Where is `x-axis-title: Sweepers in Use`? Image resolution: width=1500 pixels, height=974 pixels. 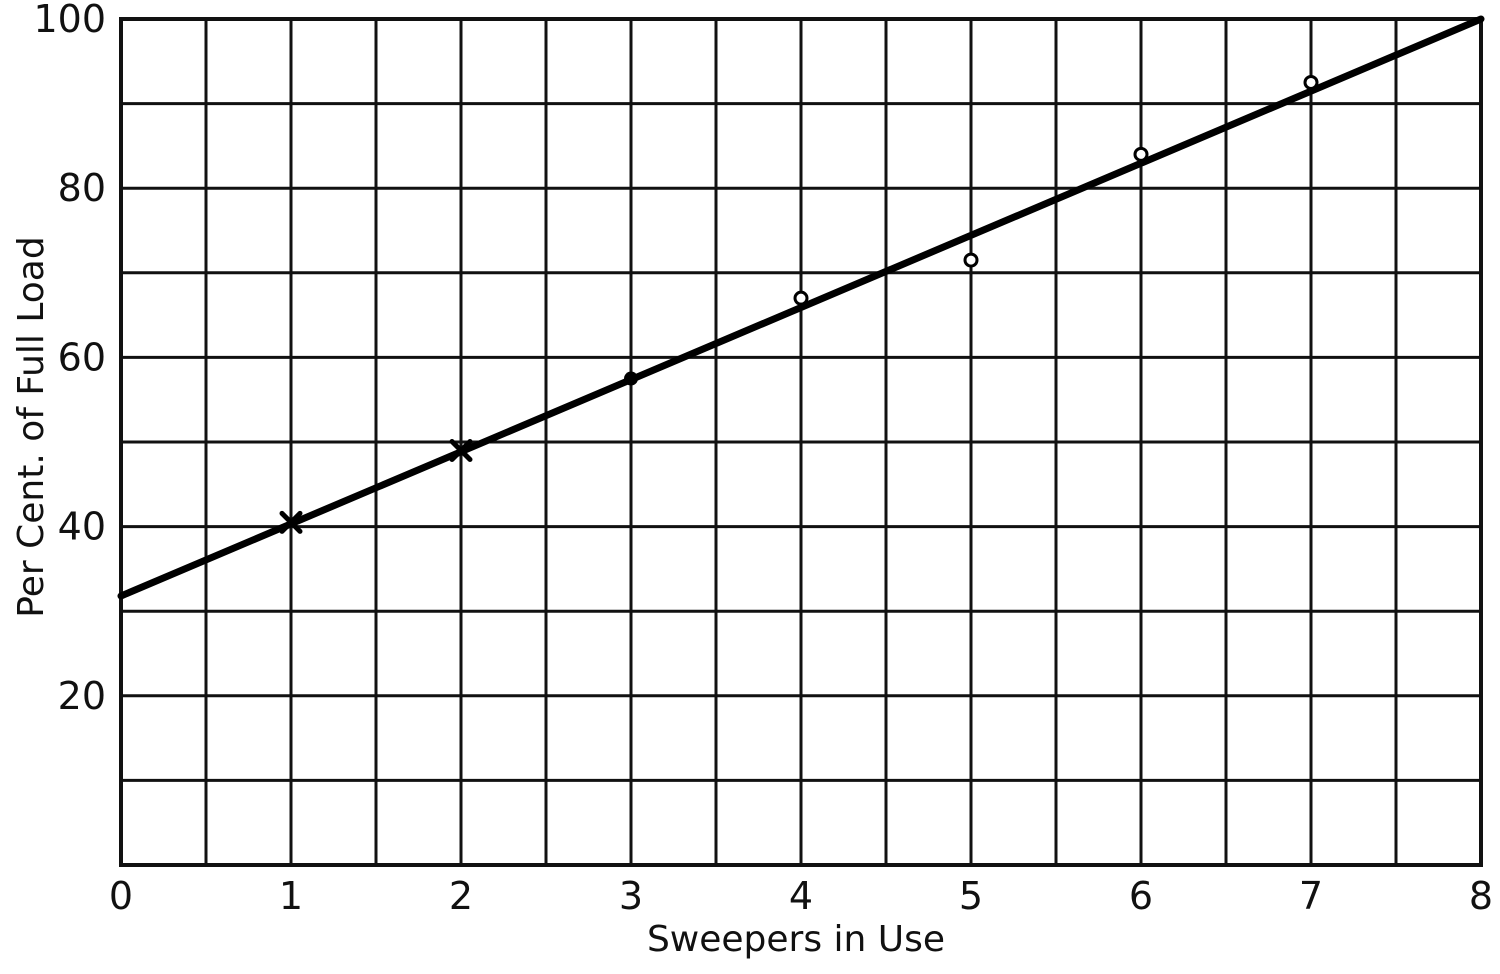 x-axis-title: Sweepers in Use is located at coordinates (796, 939).